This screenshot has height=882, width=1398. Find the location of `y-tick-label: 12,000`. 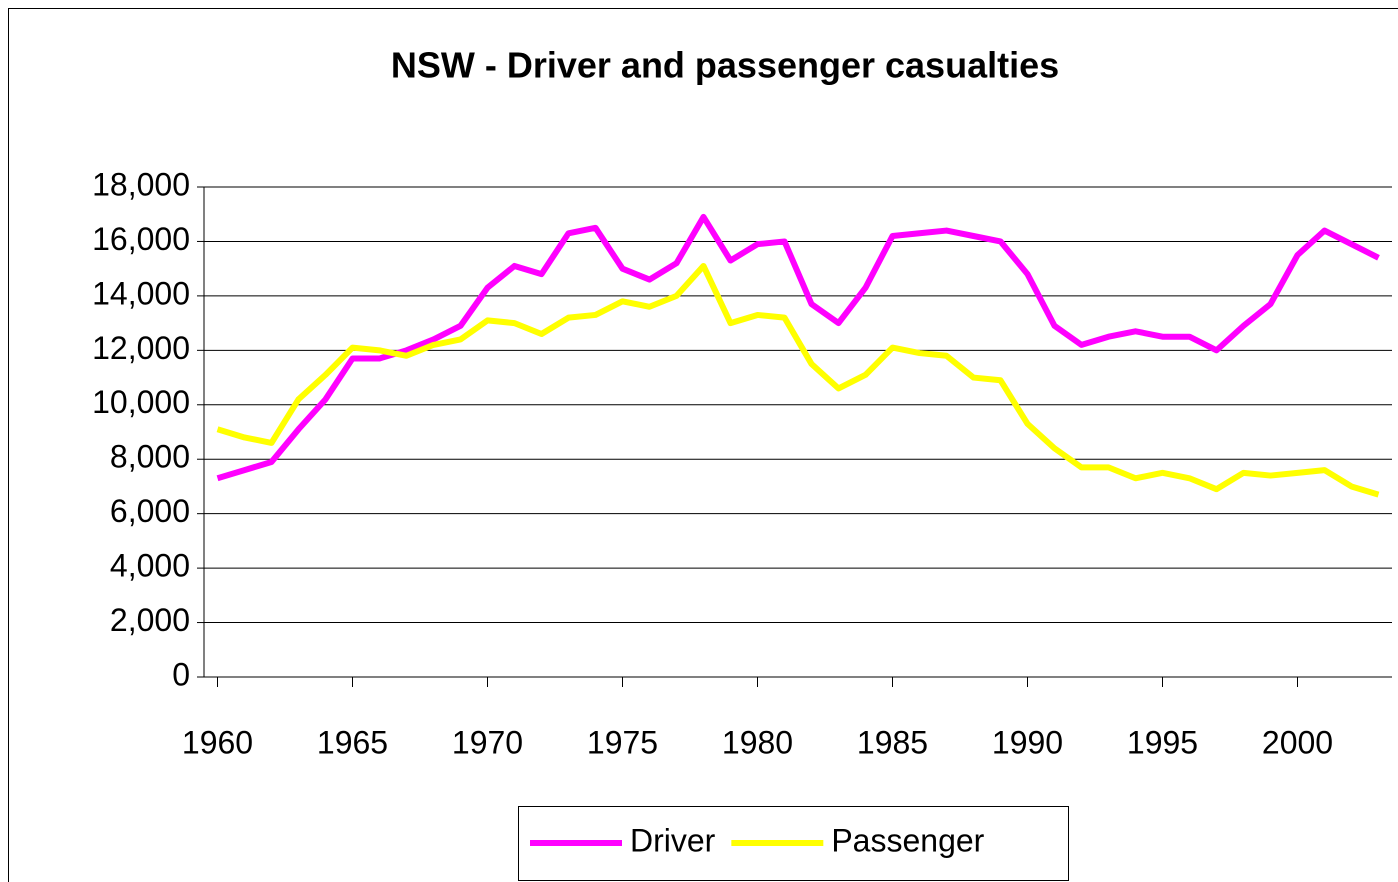

y-tick-label: 12,000 is located at coordinates (141, 348).